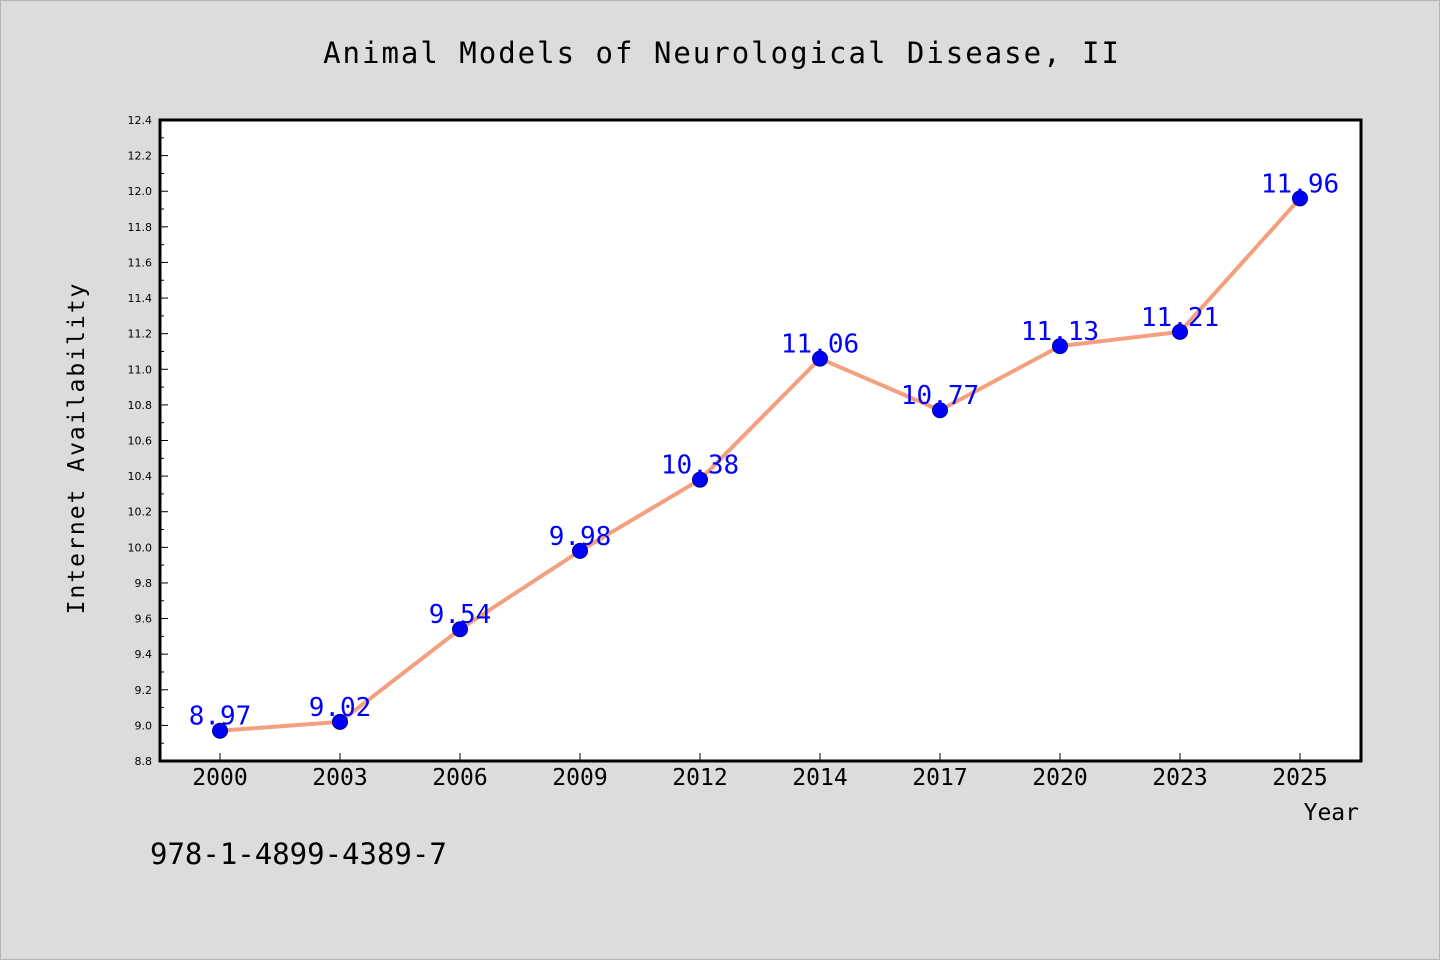  I want to click on y-tick-label: 10.8, so click(140, 405).